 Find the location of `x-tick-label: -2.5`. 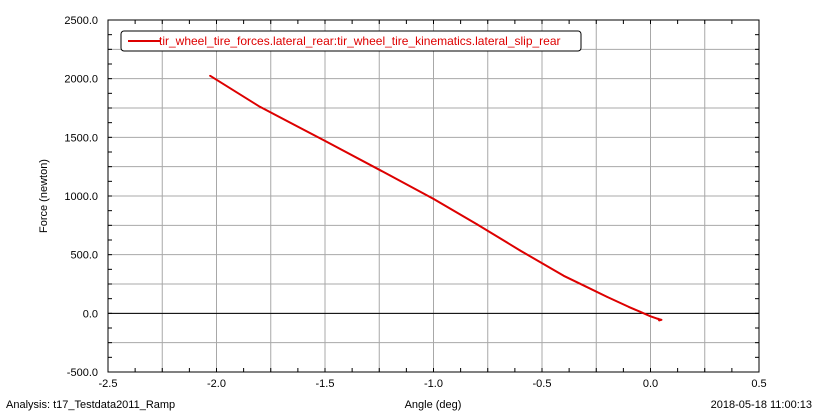

x-tick-label: -2.5 is located at coordinates (108, 384).